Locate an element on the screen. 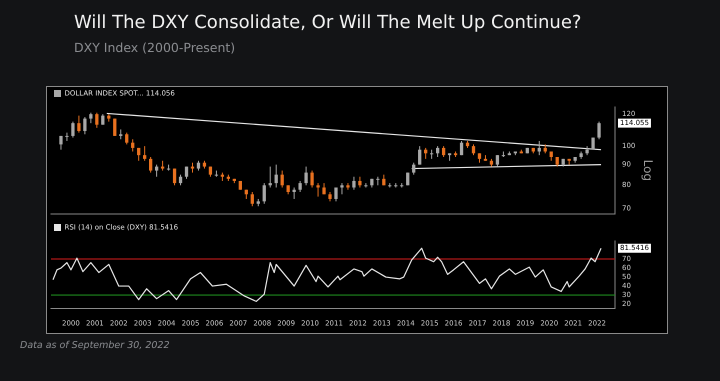  chart-subtitle: DXY Index (2000-Present) is located at coordinates (155, 47).